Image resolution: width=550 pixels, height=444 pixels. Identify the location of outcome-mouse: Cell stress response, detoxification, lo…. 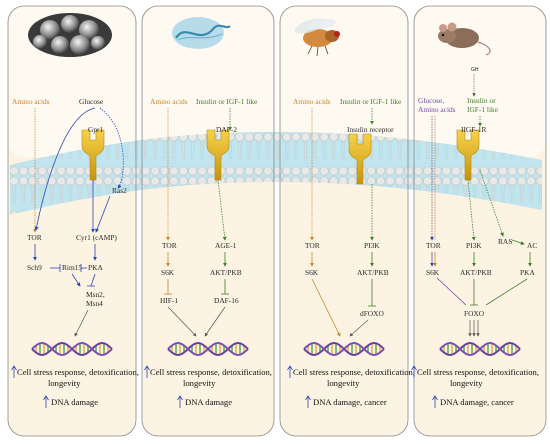
(478, 387).